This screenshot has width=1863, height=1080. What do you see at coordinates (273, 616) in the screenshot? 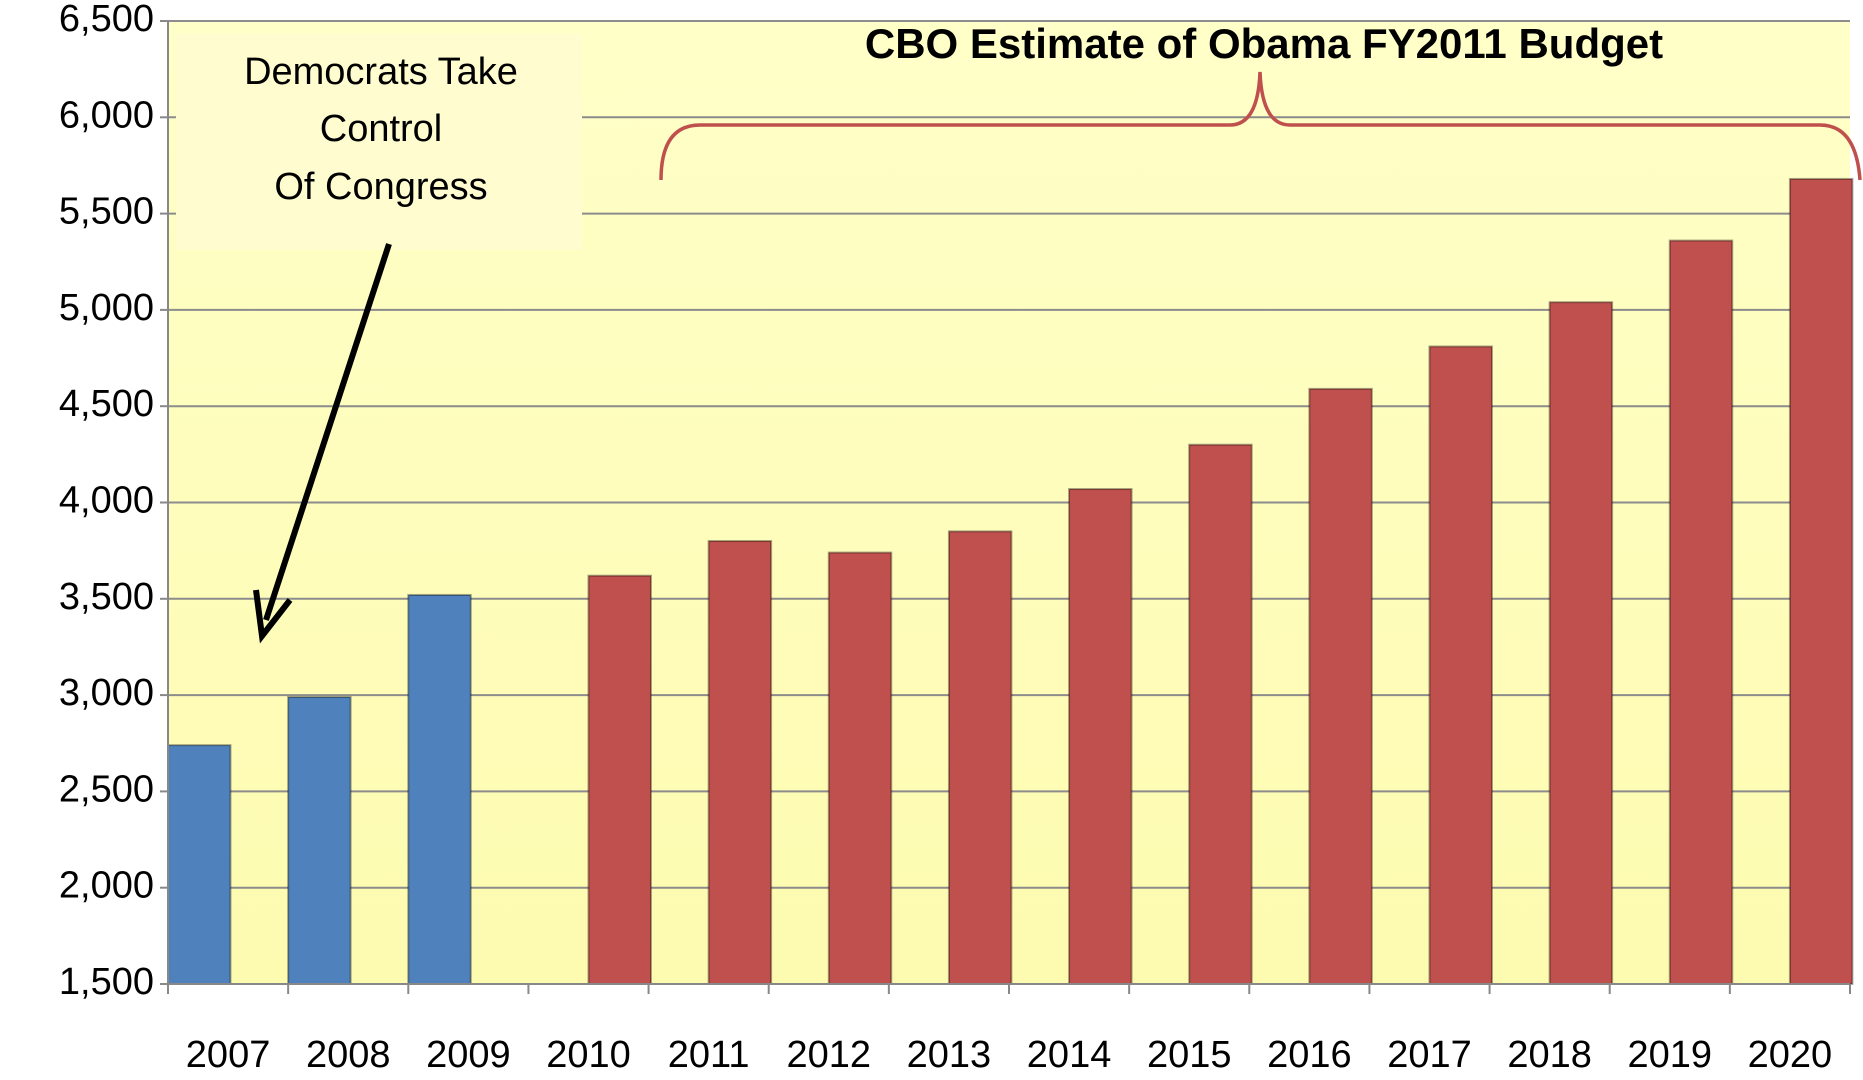
I see `arrow-head` at bounding box center [273, 616].